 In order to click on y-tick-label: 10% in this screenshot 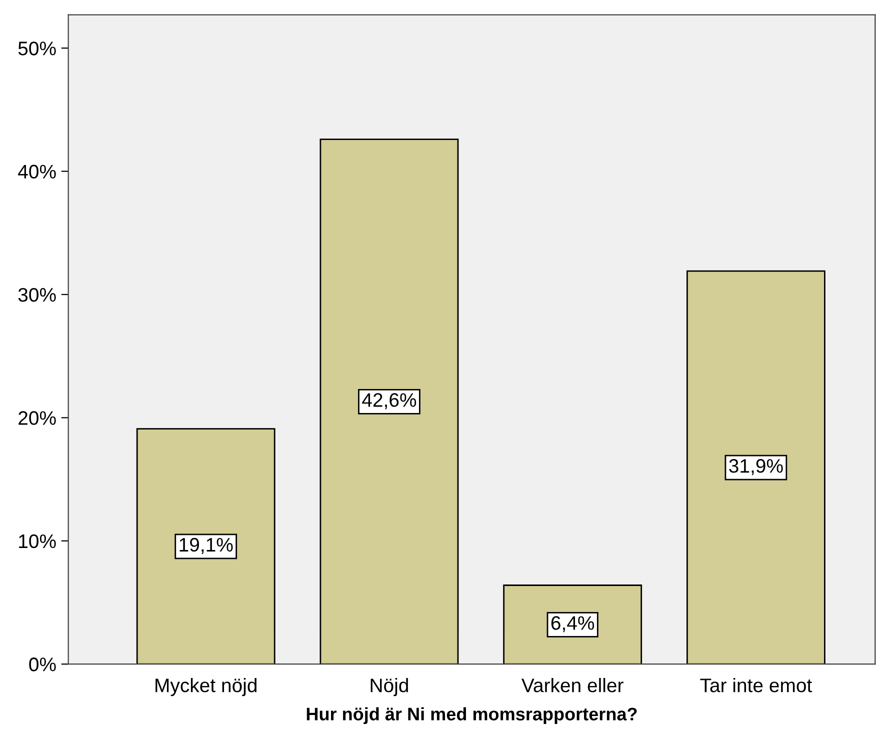, I will do `click(37, 541)`.